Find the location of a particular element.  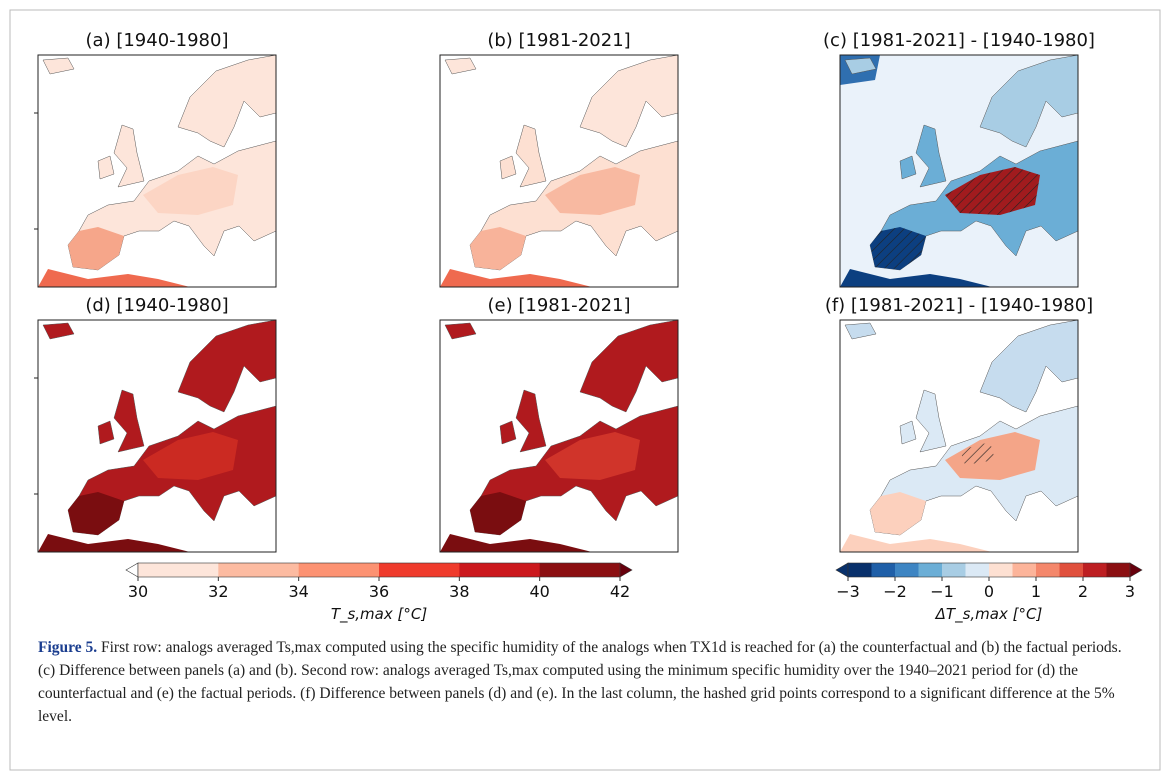

colorbar-tick-label: −1 is located at coordinates (942, 591).